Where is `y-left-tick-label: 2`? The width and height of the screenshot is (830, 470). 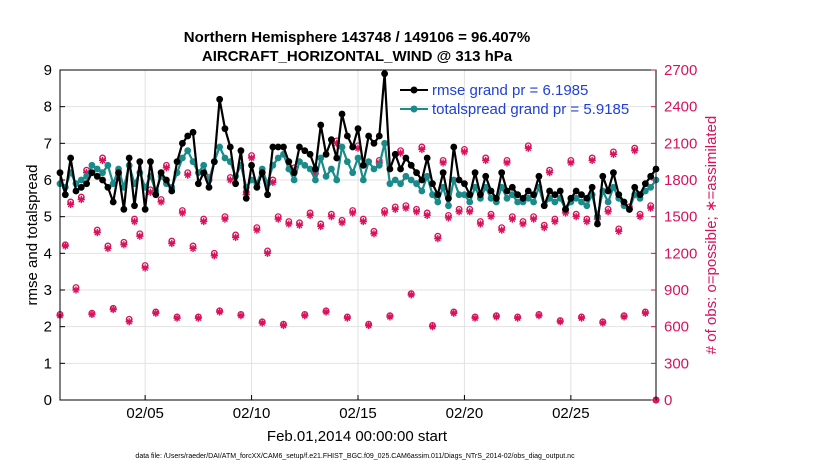 y-left-tick-label: 2 is located at coordinates (48, 327).